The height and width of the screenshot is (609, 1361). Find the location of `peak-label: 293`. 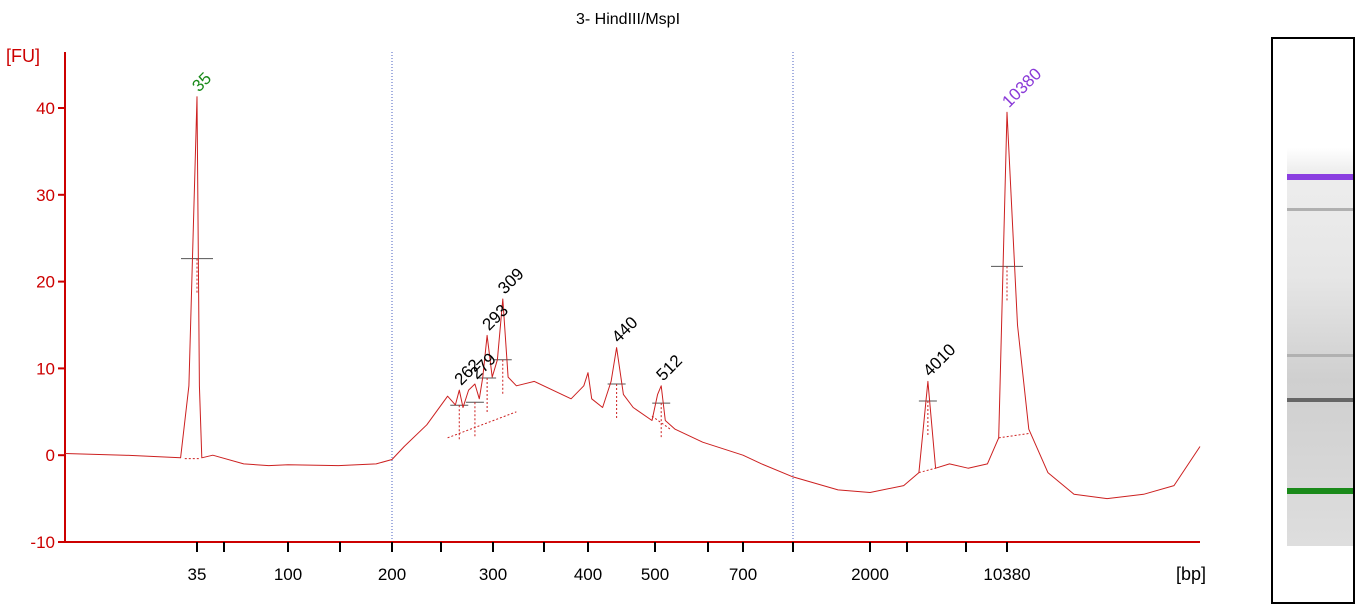

peak-label: 293 is located at coordinates (495, 317).